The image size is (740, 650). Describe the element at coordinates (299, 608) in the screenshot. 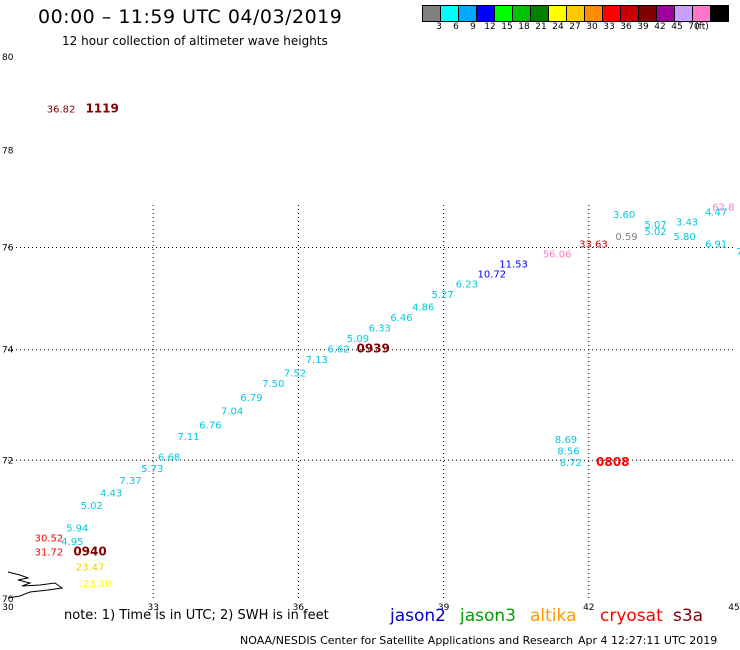

I see `longitude-tick-label: 36` at that location.